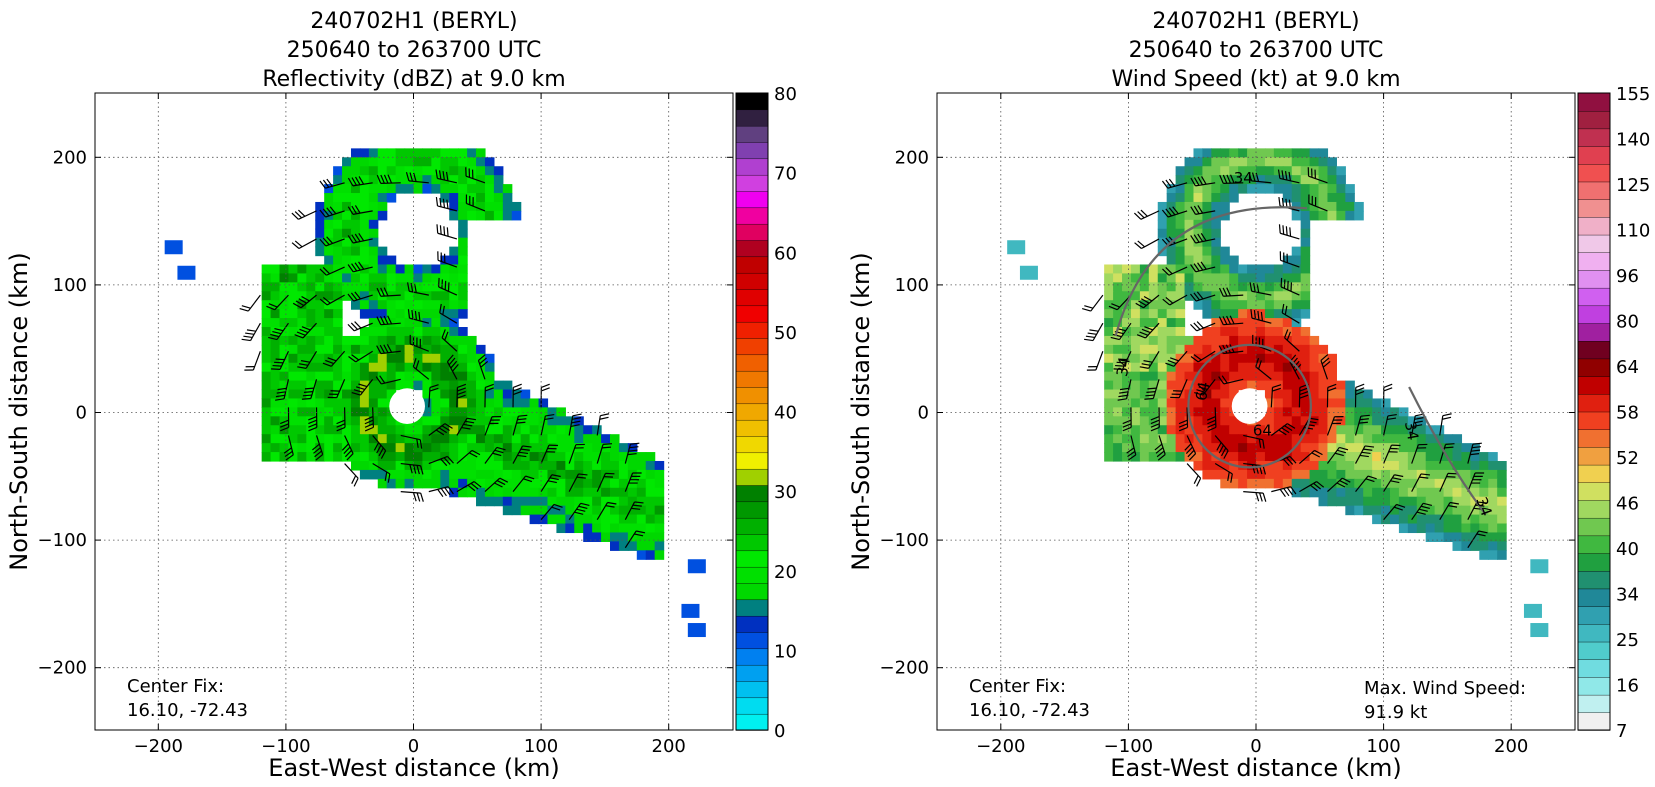 The width and height of the screenshot is (1655, 787). What do you see at coordinates (1627, 458) in the screenshot?
I see `colorbar-tick-label: 52` at bounding box center [1627, 458].